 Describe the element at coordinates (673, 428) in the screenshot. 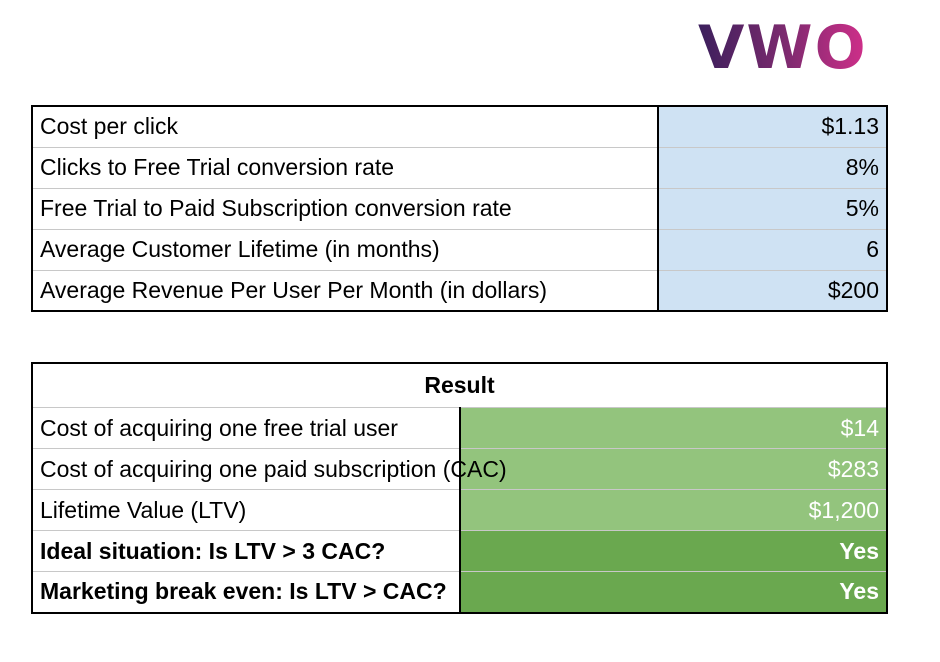

I see `row-value: $14` at that location.